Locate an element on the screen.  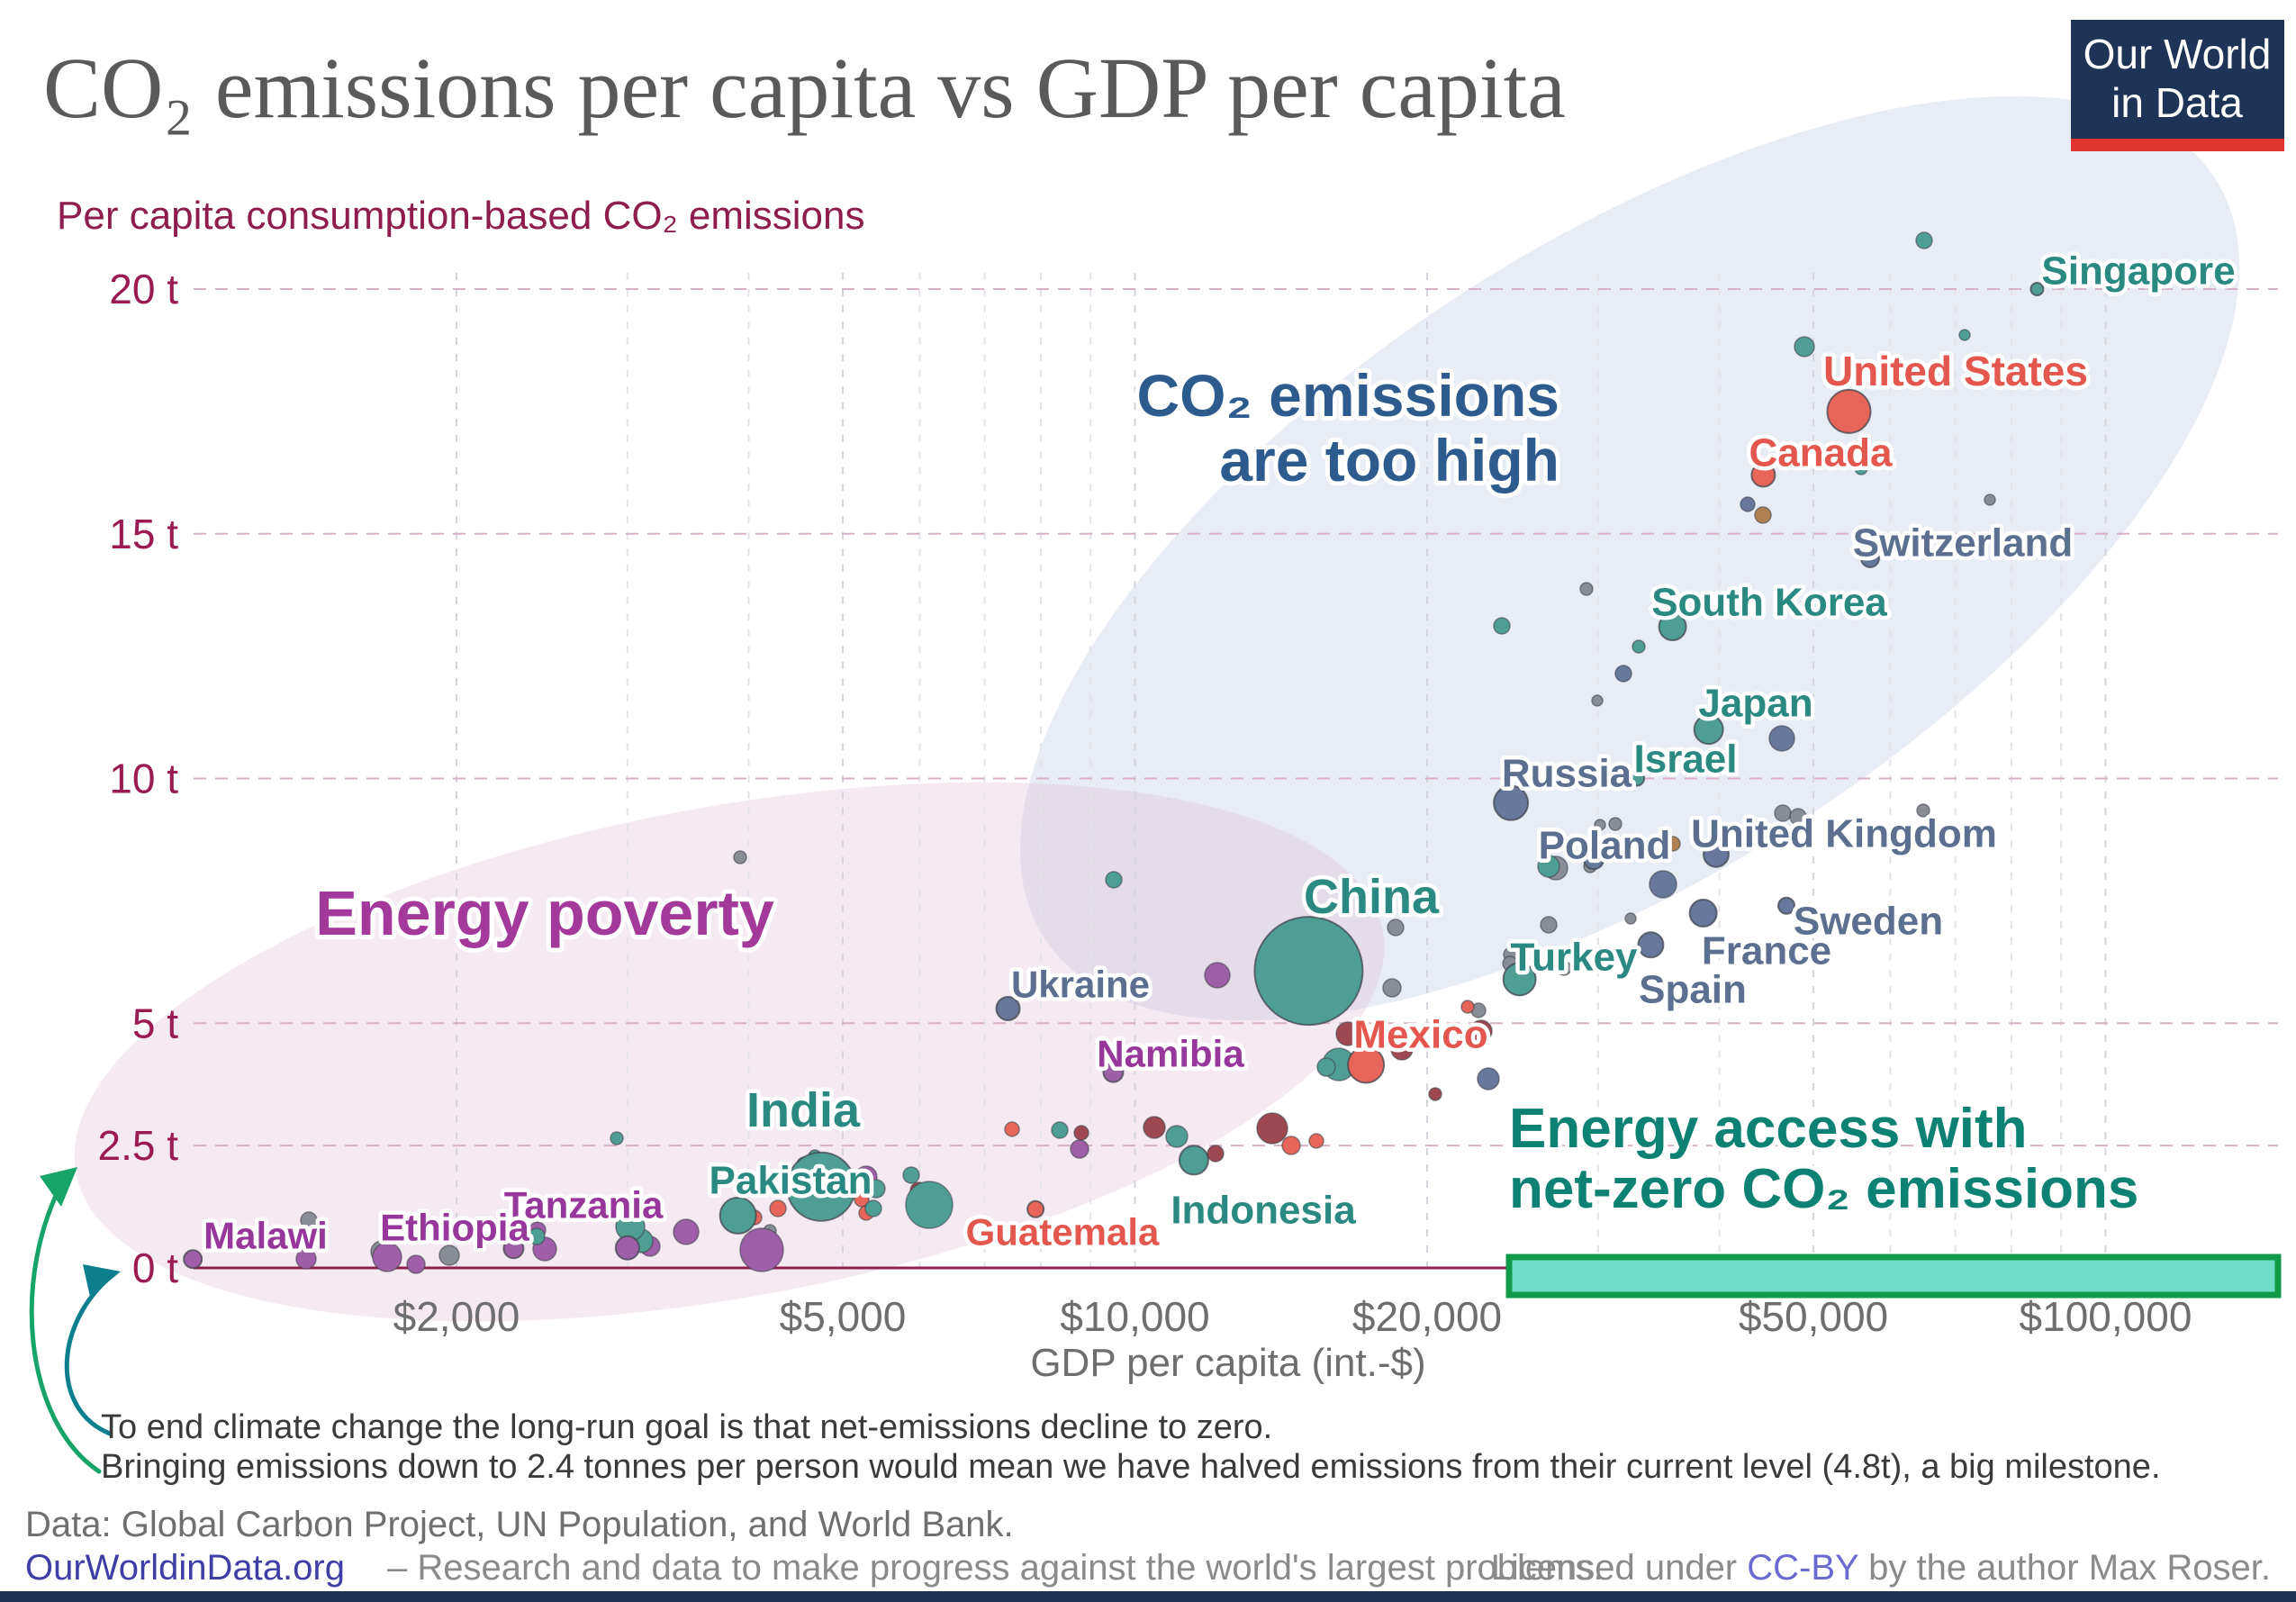
y-tick-label: 0 t is located at coordinates (155, 1267).